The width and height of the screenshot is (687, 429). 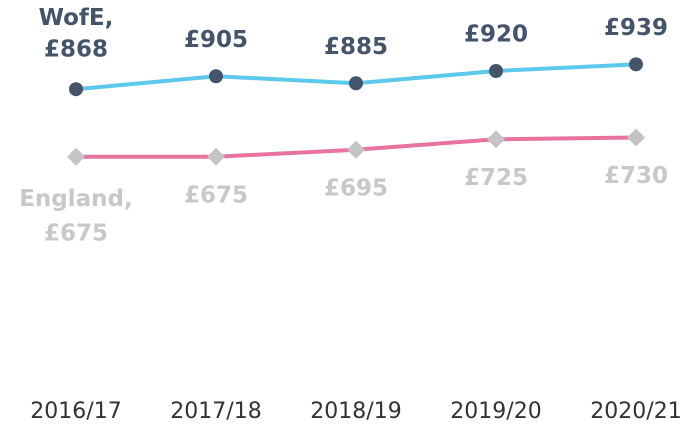 What do you see at coordinates (71, 198) in the screenshot?
I see `series-name: England` at bounding box center [71, 198].